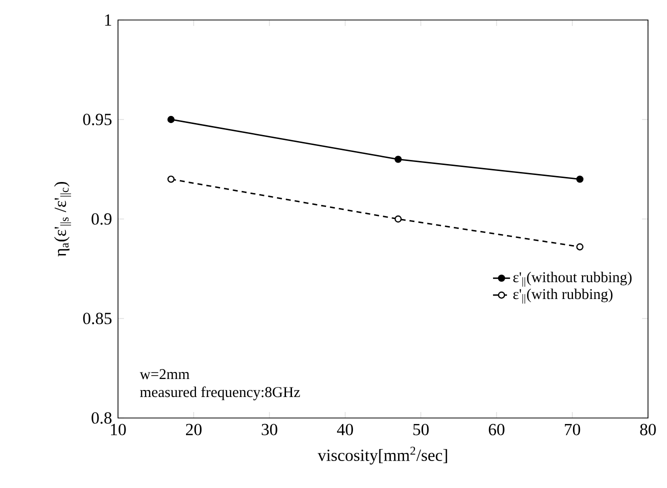 The height and width of the screenshot is (488, 667). What do you see at coordinates (496, 430) in the screenshot?
I see `x-tick-label: 60` at bounding box center [496, 430].